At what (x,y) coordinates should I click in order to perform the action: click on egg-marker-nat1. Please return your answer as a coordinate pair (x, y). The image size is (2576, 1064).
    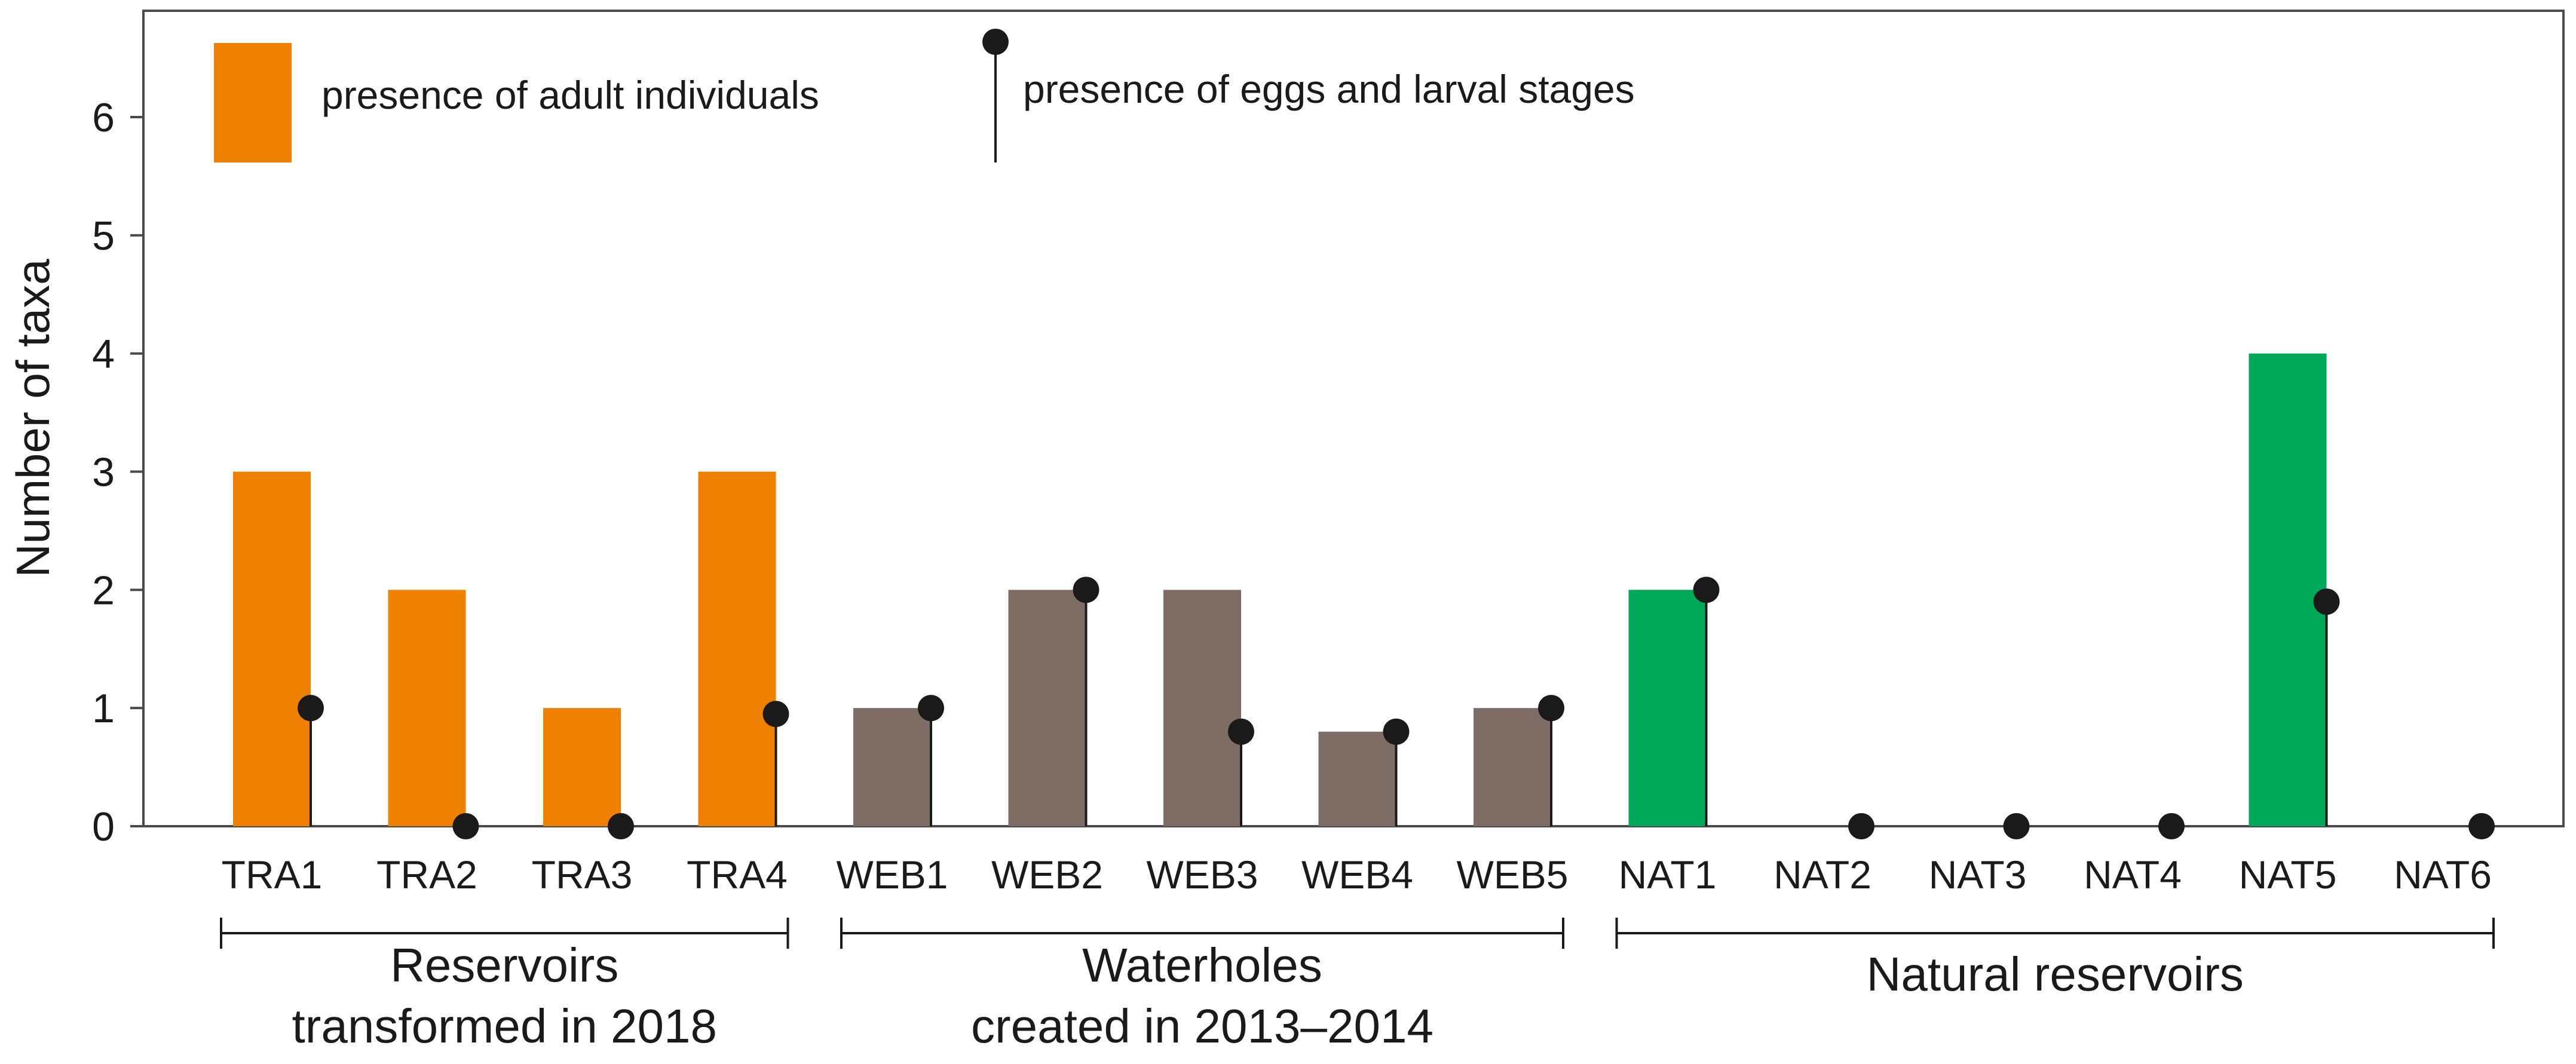
    Looking at the image, I should click on (1707, 590).